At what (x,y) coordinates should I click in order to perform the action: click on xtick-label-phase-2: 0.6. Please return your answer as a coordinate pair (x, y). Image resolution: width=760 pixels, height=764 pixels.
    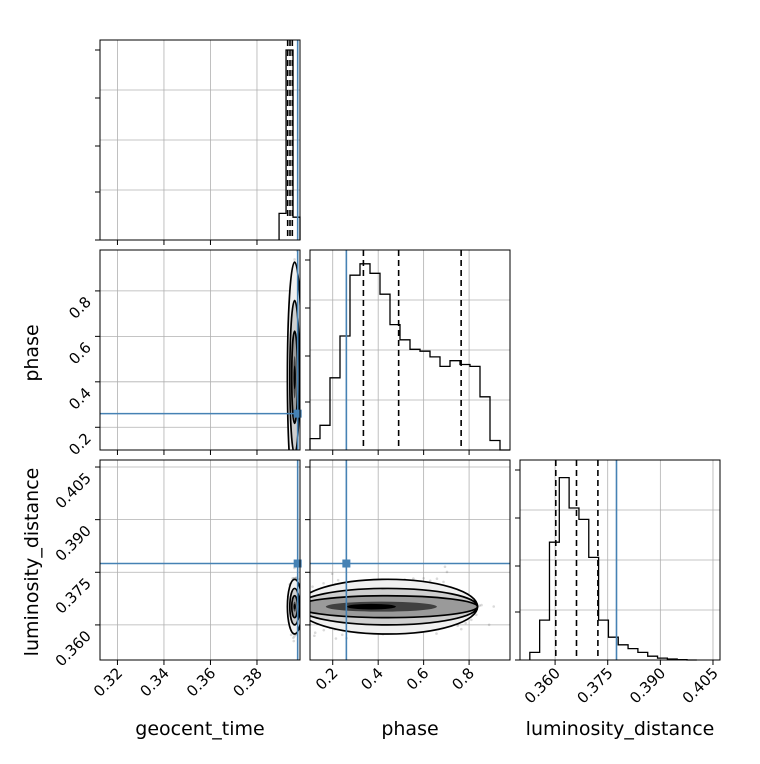
    Looking at the image, I should click on (418, 679).